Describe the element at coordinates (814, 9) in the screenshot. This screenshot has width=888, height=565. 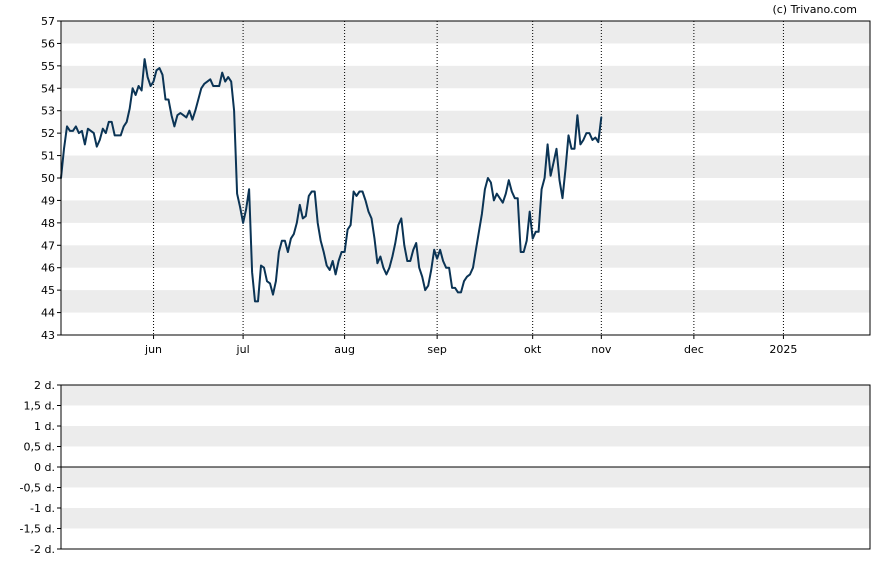
I see `watermark-text: (c) Trivano.com` at that location.